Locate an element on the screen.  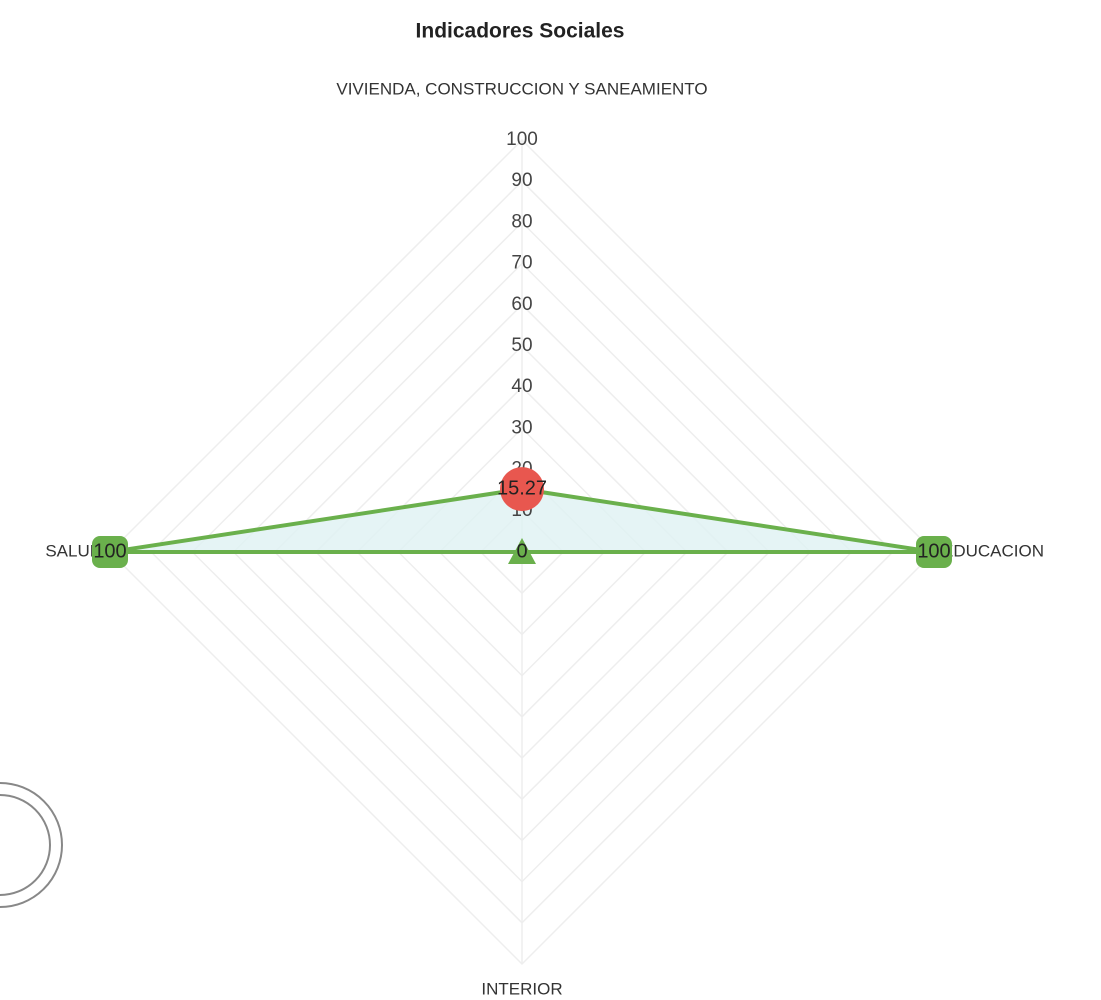
axis-label: SALUD is located at coordinates (73, 550).